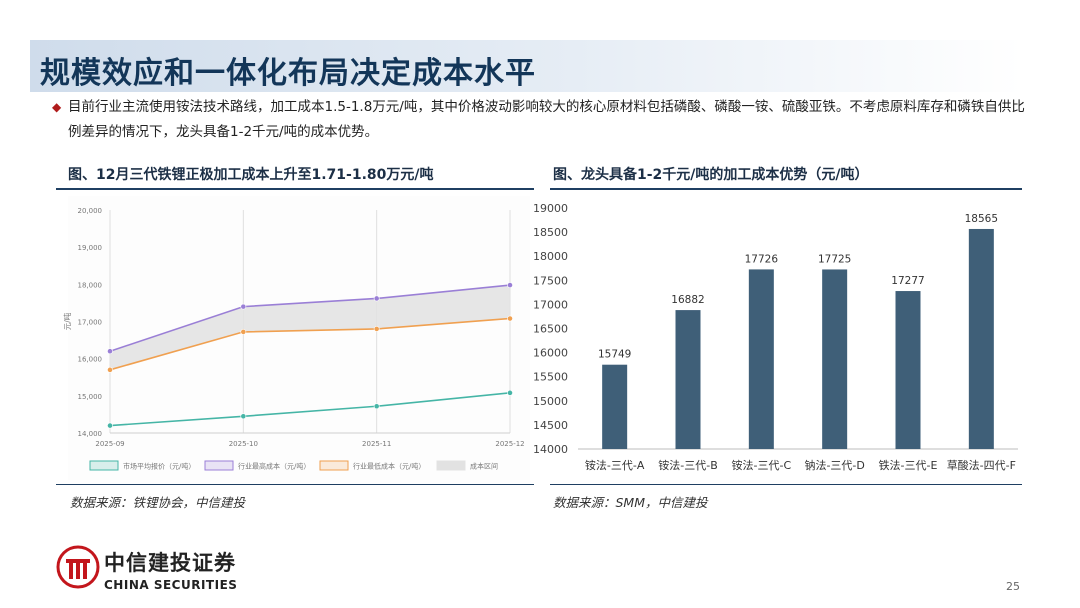 The image size is (1080, 608). Describe the element at coordinates (78, 567) in the screenshot. I see `china-securities-logo-icon` at that location.